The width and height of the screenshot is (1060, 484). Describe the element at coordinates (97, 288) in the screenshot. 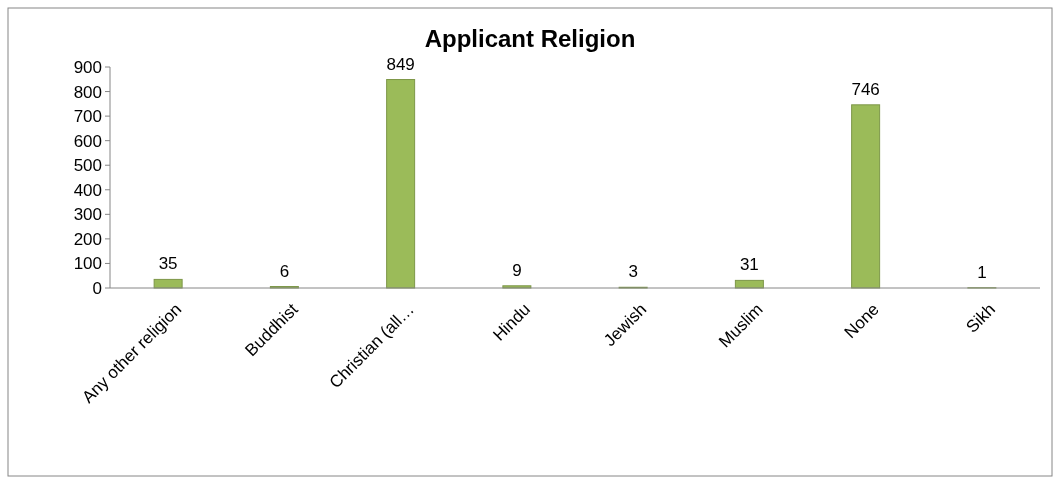

I see `y-tick-label: 0` at that location.